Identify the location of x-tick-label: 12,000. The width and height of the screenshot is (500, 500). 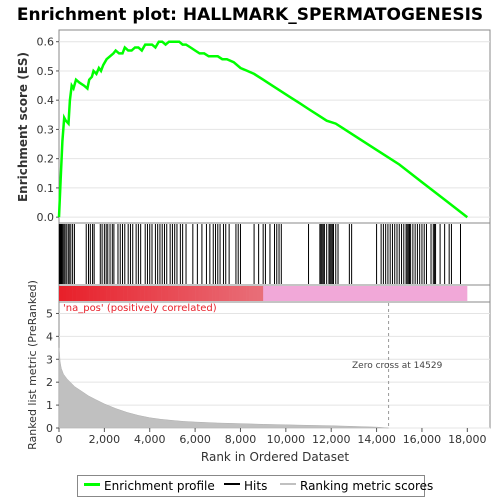
(331, 439).